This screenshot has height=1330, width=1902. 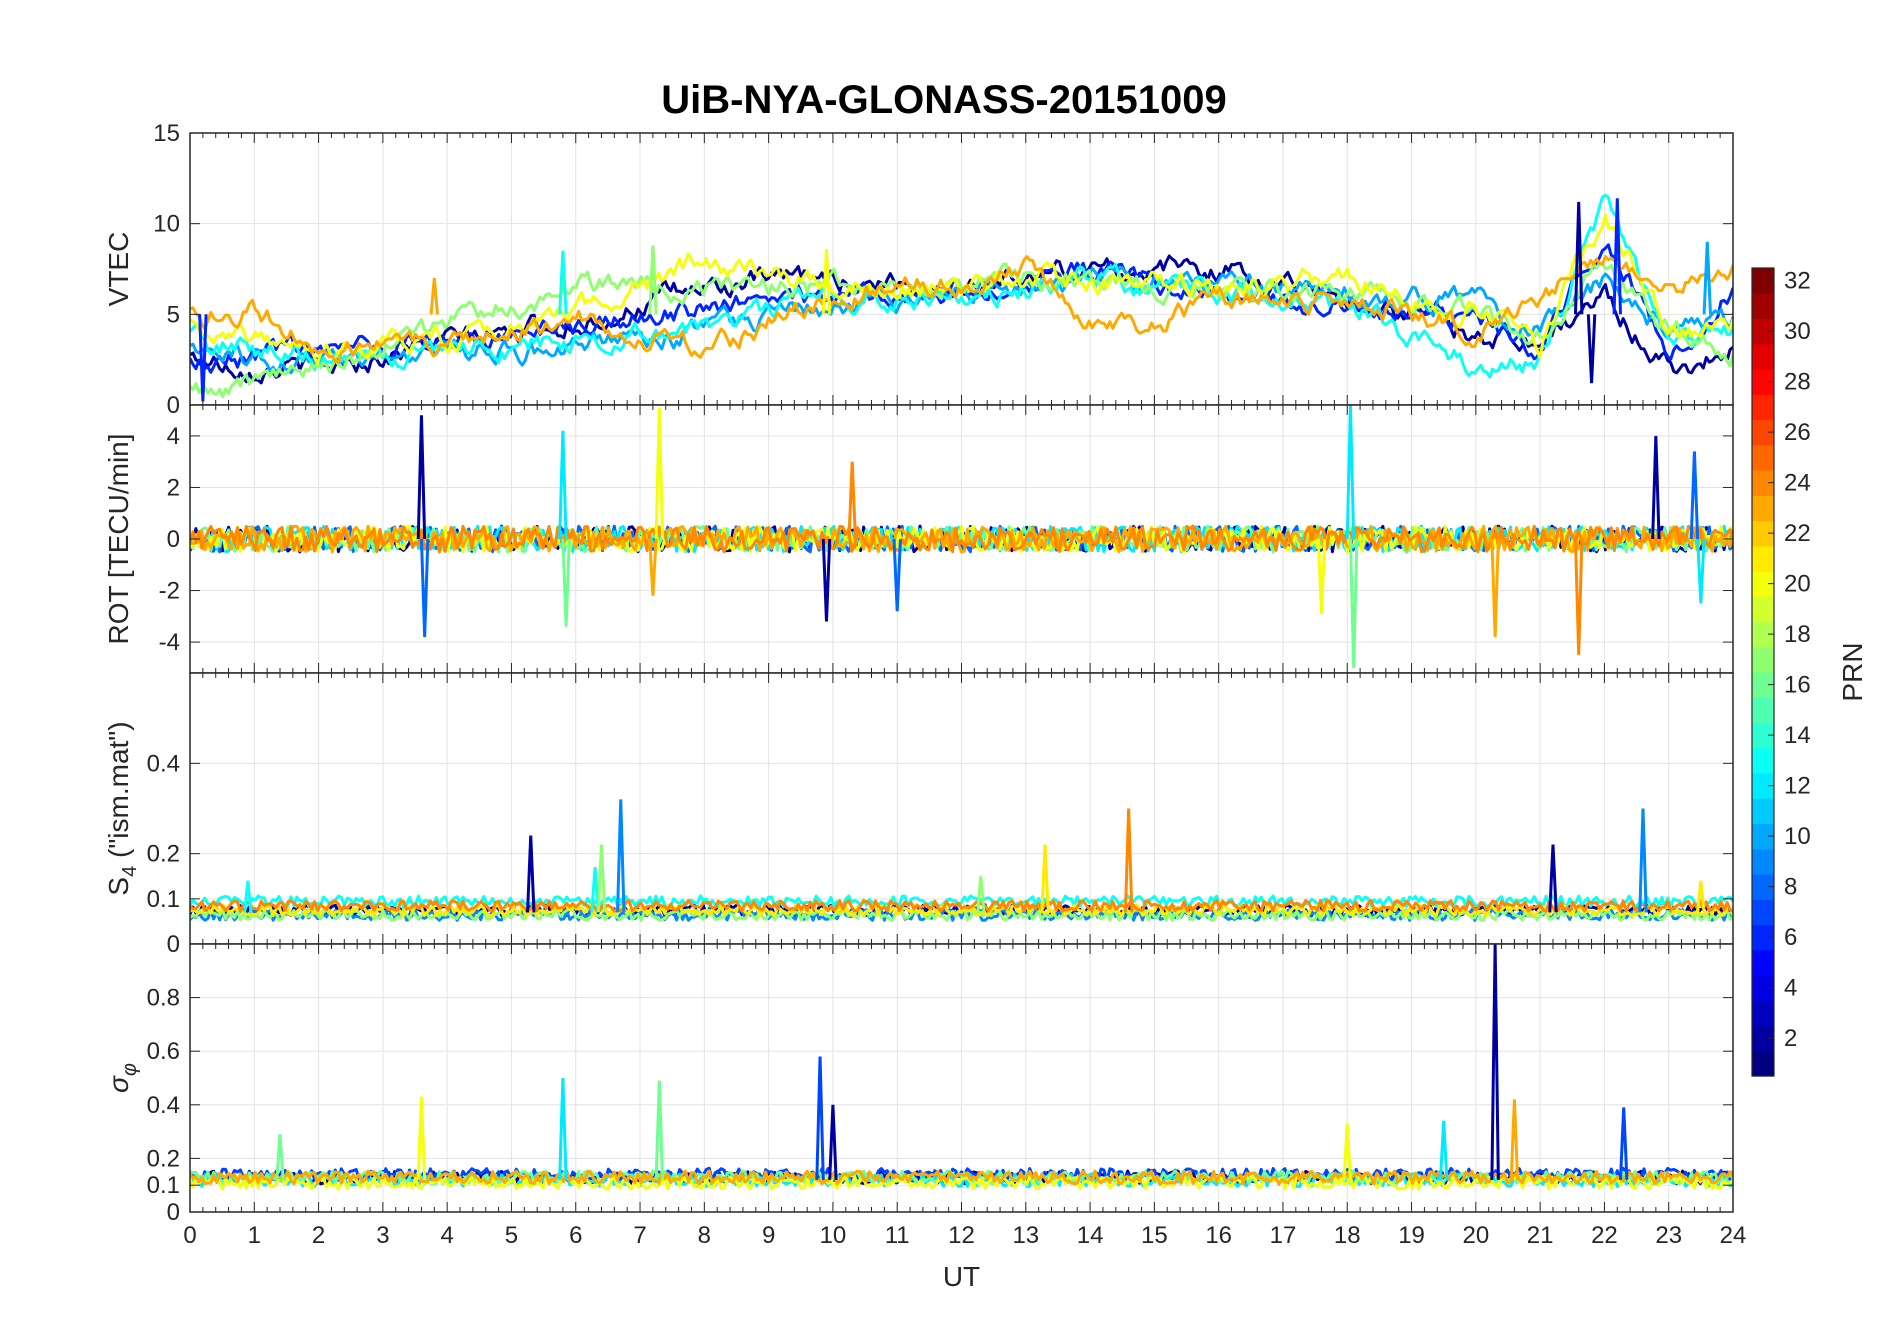 What do you see at coordinates (166, 133) in the screenshot?
I see `y-tick-label: 15` at bounding box center [166, 133].